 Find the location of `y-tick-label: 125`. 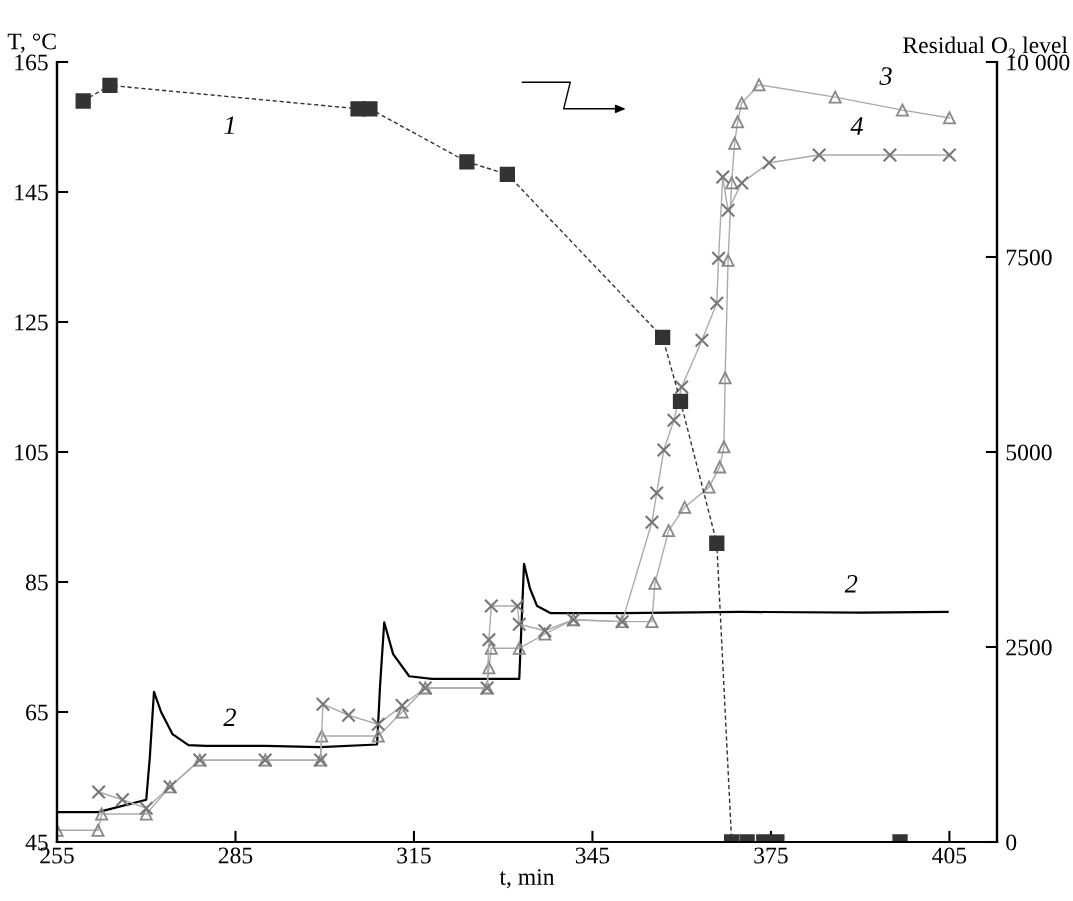

y-tick-label: 125 is located at coordinates (31, 322).